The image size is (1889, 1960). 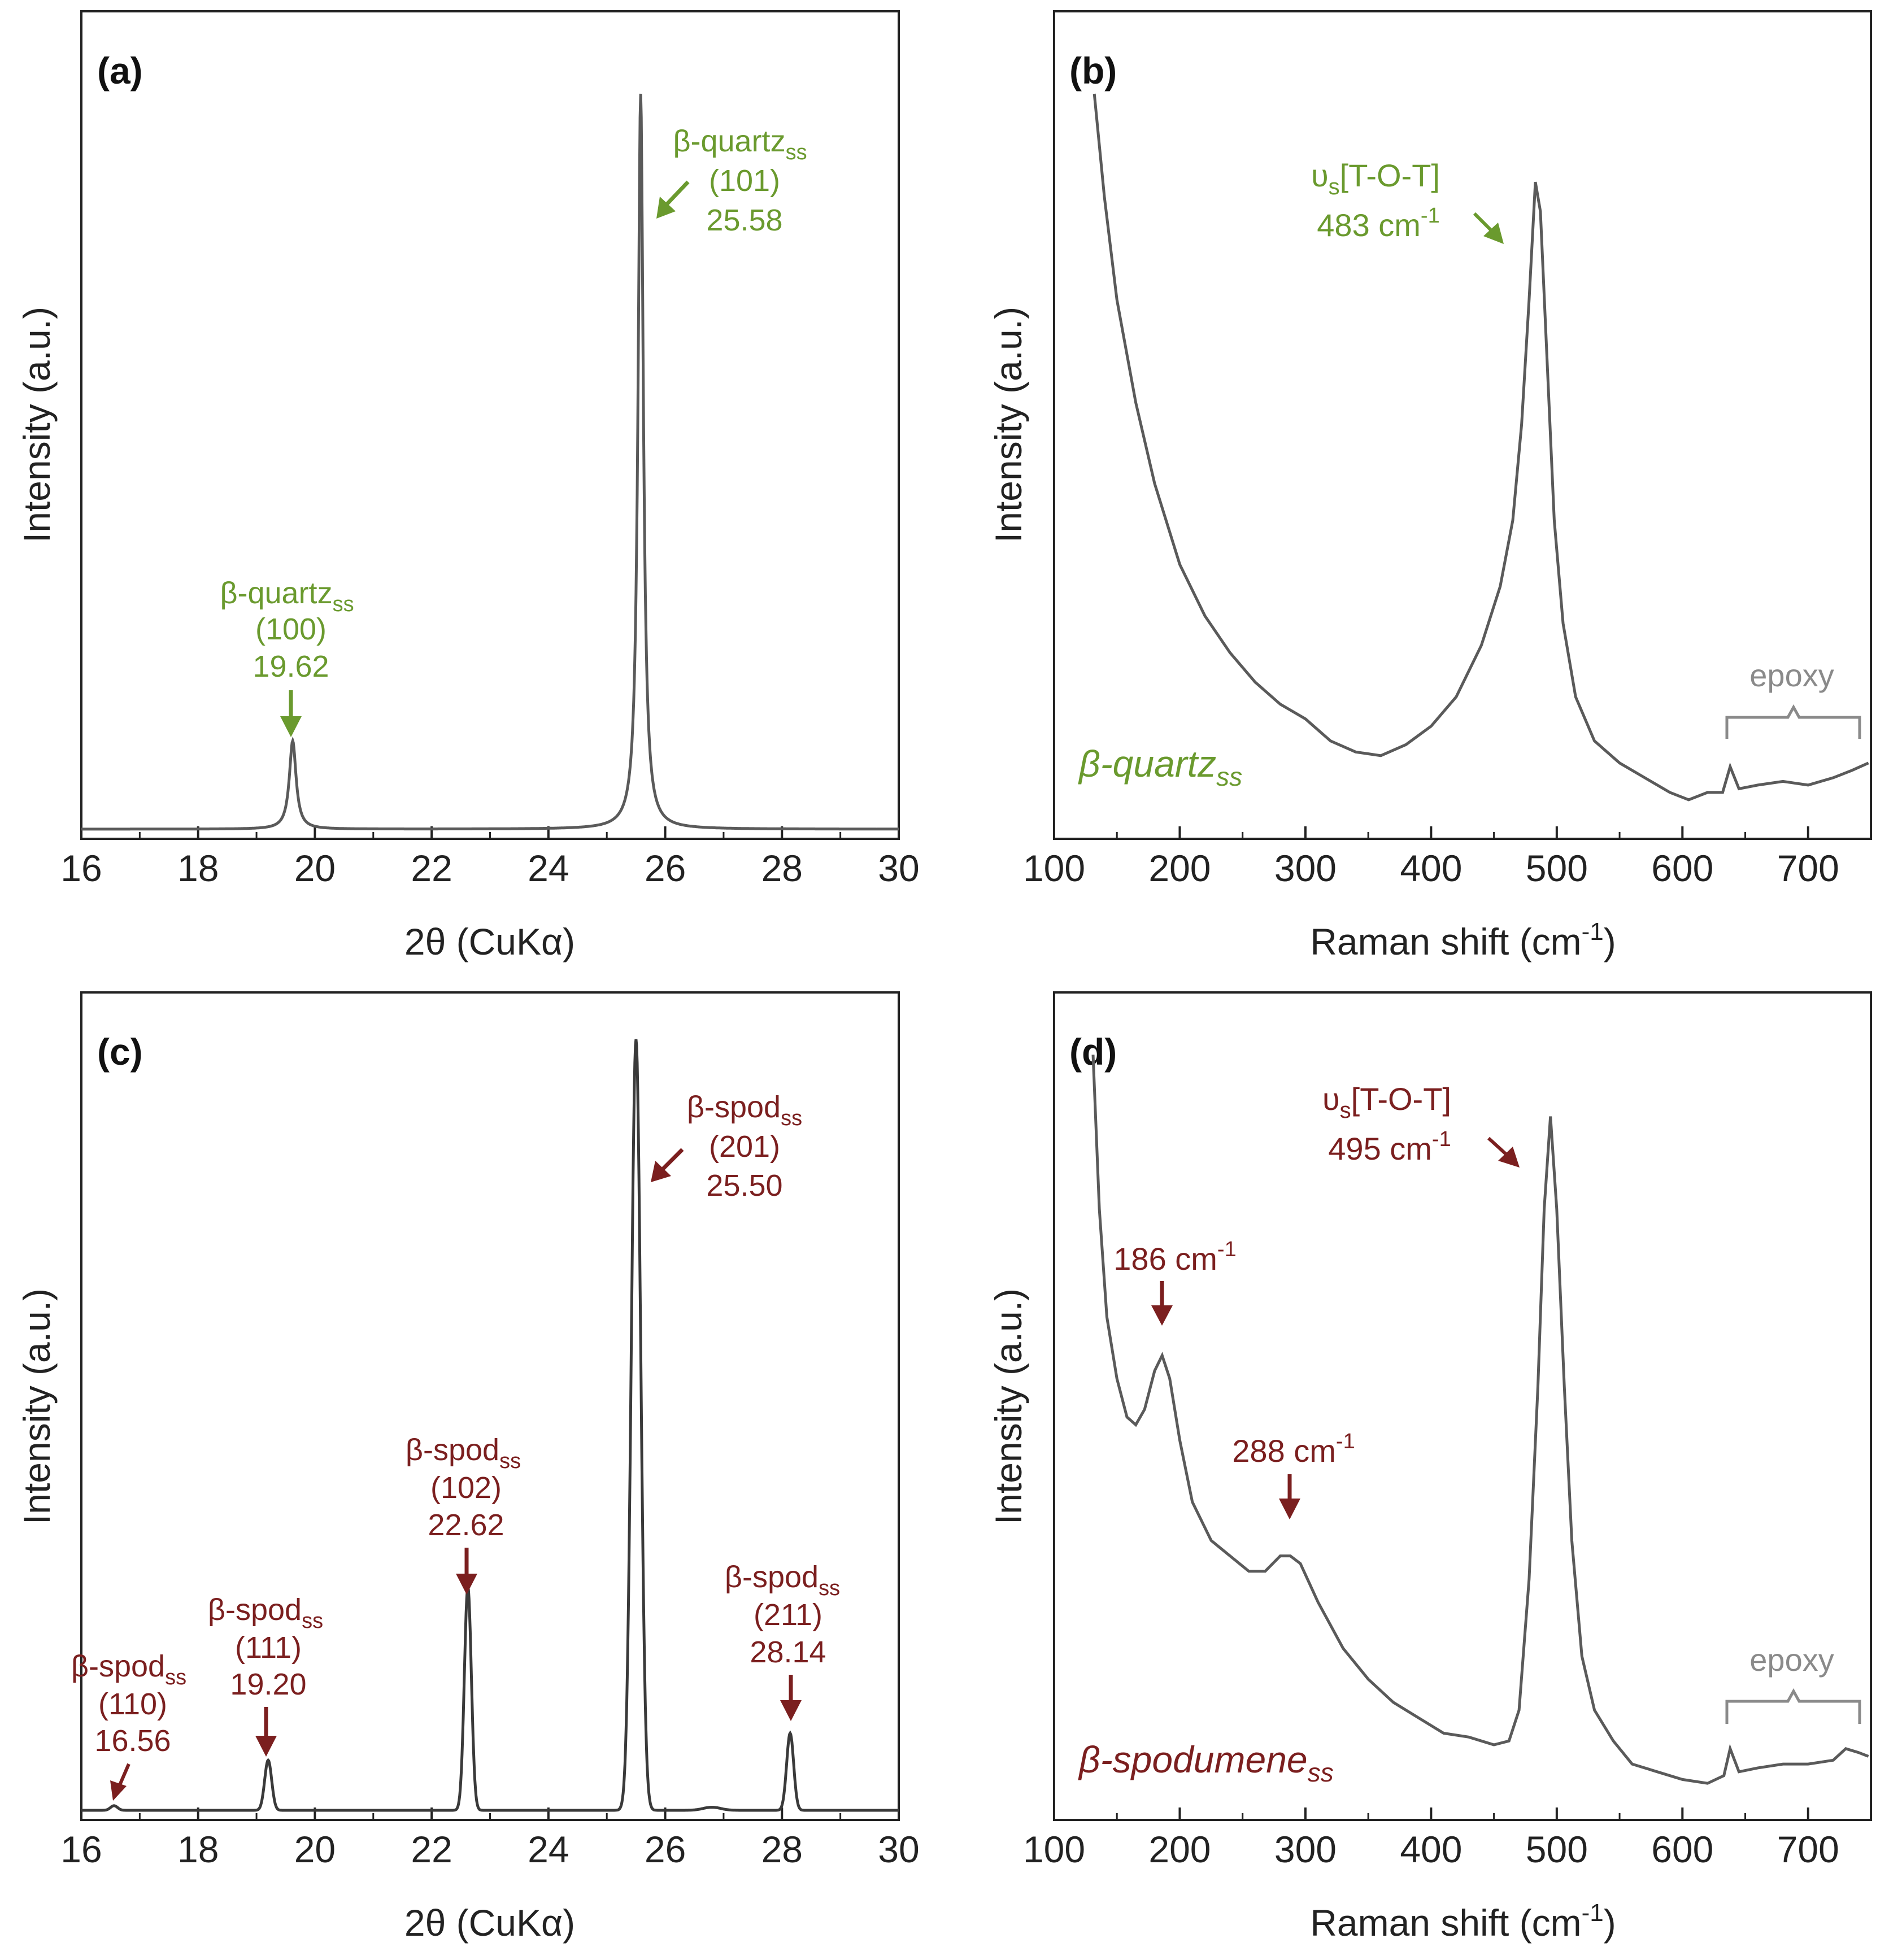 What do you see at coordinates (788, 1615) in the screenshot?
I see `hkl-label: (211)` at bounding box center [788, 1615].